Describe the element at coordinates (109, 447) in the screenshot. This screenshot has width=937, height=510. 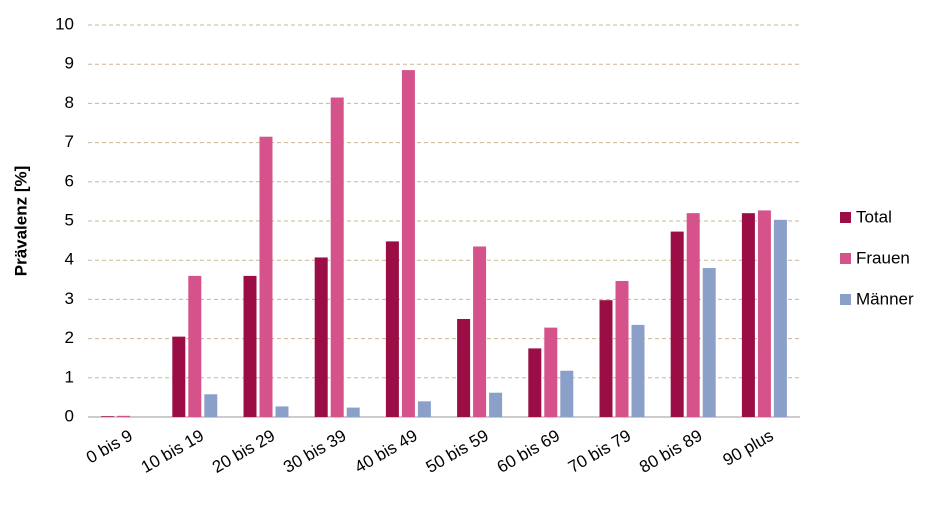
I see `x-tick-label: 0 bis 9` at that location.